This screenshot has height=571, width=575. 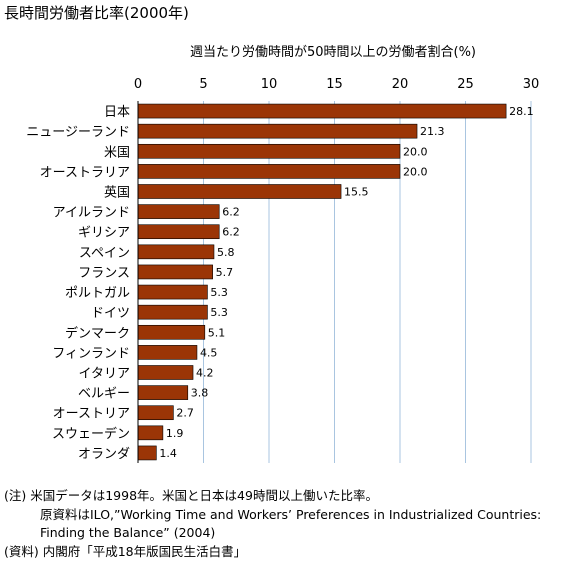 I want to click on category-label: オーストリア, so click(x=91, y=414).